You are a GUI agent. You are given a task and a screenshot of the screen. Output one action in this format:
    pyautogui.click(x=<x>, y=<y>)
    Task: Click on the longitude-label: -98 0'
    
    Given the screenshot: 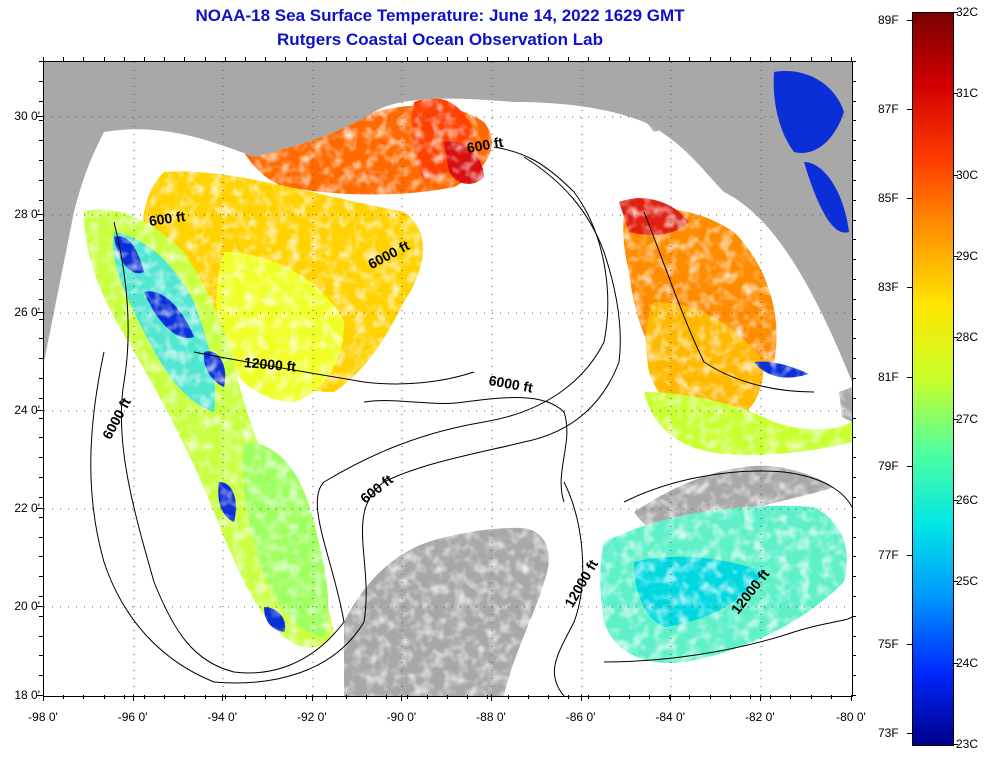 What is the action you would take?
    pyautogui.click(x=43, y=717)
    